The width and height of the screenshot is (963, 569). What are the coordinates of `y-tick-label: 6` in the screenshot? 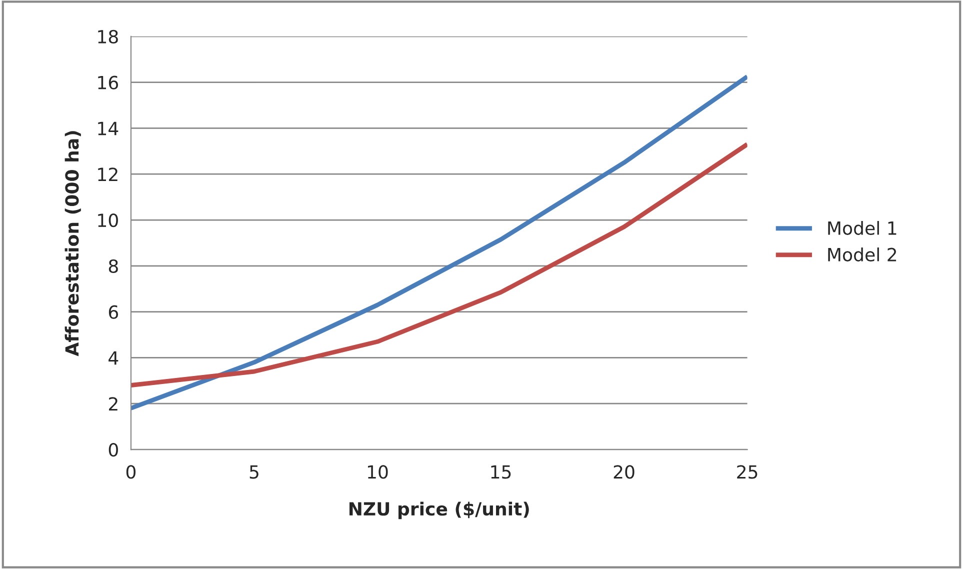 It's located at (113, 312).